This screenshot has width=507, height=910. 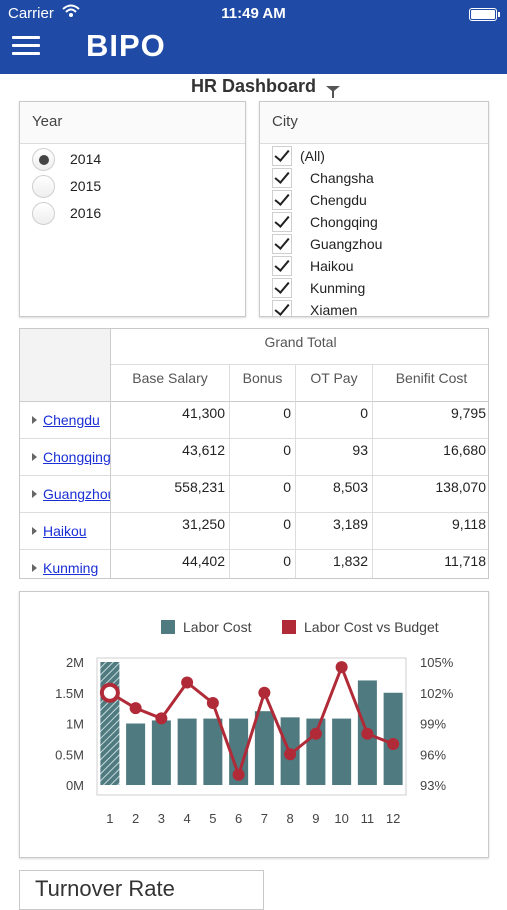 What do you see at coordinates (430, 420) in the screenshot?
I see `table-cell: 9,795` at bounding box center [430, 420].